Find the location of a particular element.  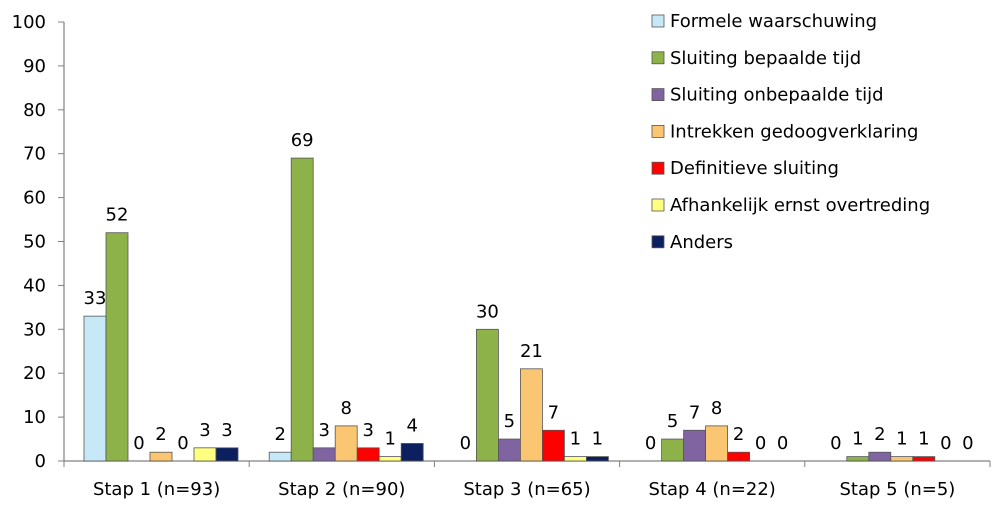

data-label: 21 is located at coordinates (531, 351).